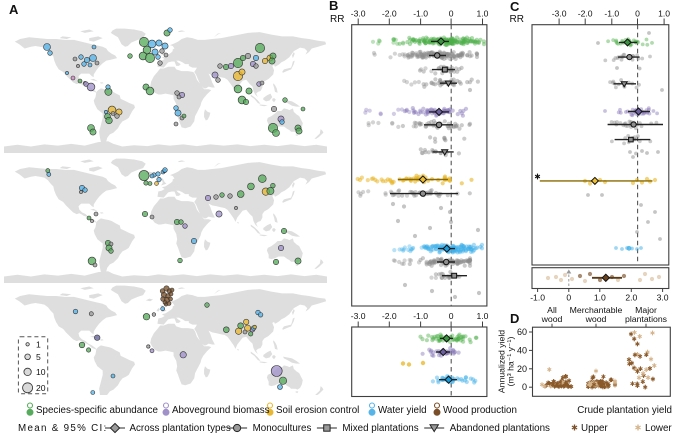 The image size is (679, 448). What do you see at coordinates (594, 428) in the screenshot?
I see `svg-text: Upper` at bounding box center [594, 428].